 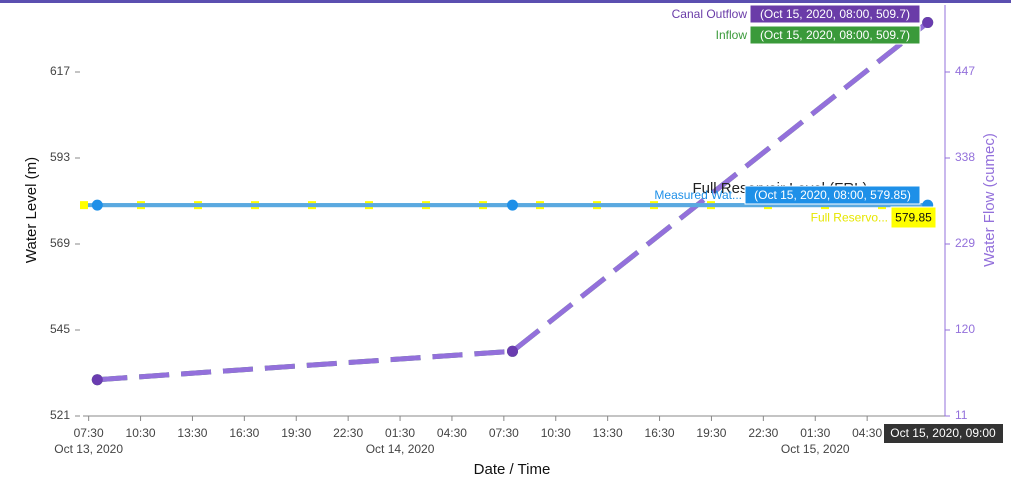 What do you see at coordinates (965, 71) in the screenshot?
I see `y2-tick-label: 447` at bounding box center [965, 71].